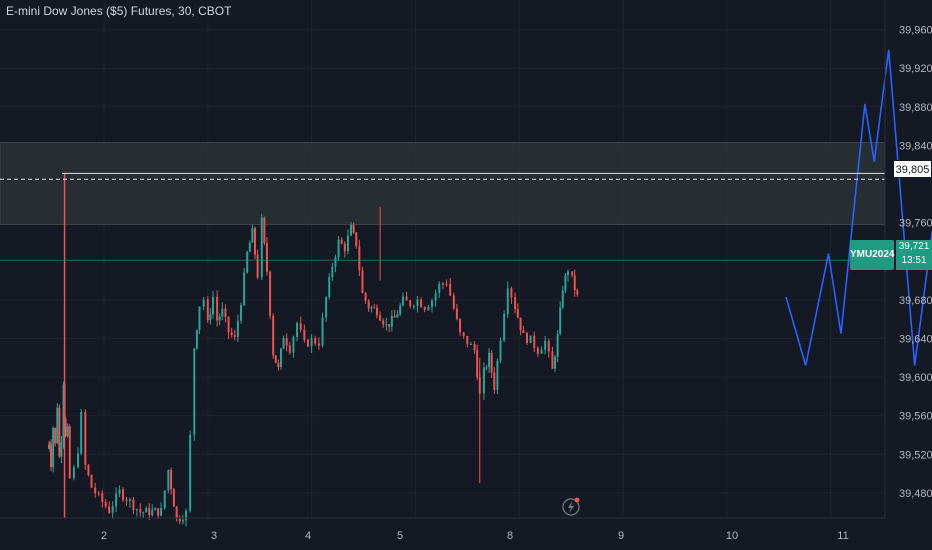 The height and width of the screenshot is (550, 932). Describe the element at coordinates (915, 108) in the screenshot. I see `y-tick-label: 39,880` at that location.